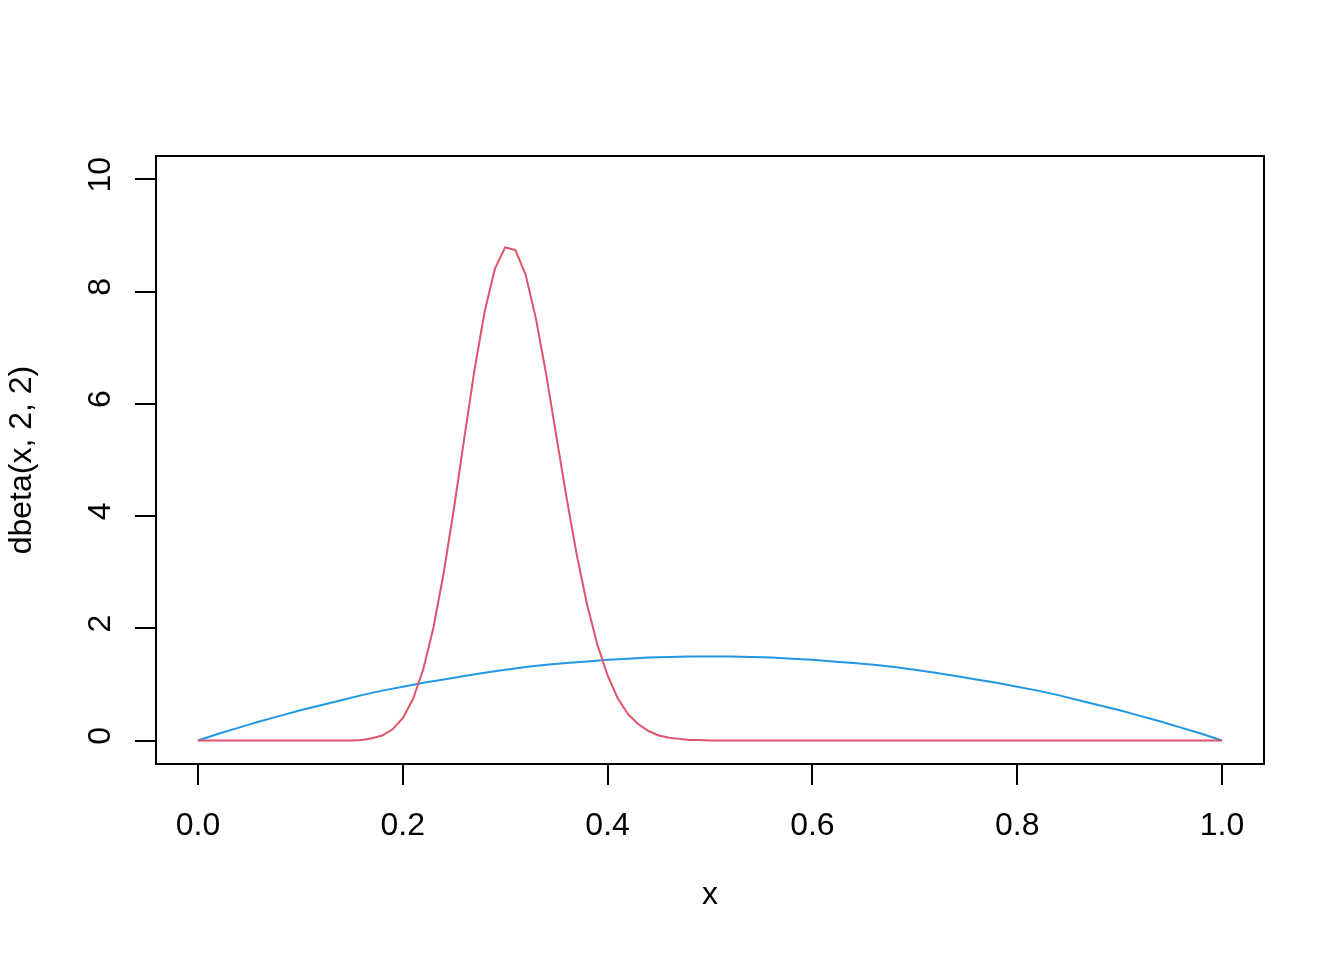 The image size is (1344, 960). Describe the element at coordinates (710, 892) in the screenshot. I see `x-axis-title: x` at that location.